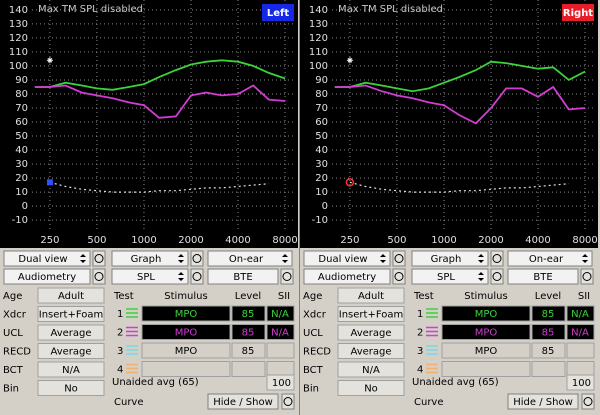  I want to click on x-tick-label: 8000, so click(284, 240).